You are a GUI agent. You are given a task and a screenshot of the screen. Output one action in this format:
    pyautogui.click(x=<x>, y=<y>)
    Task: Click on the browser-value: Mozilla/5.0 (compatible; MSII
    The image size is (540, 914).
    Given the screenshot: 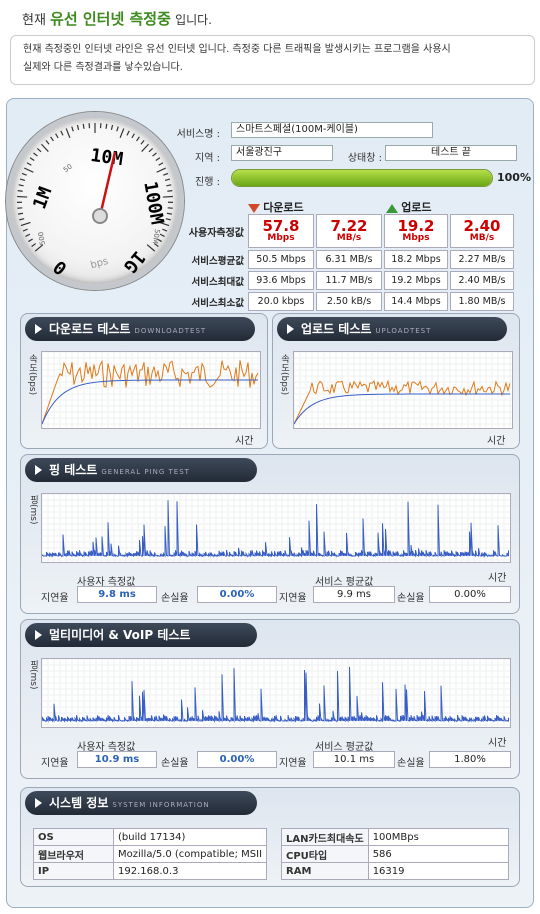 What is the action you would take?
    pyautogui.click(x=190, y=854)
    